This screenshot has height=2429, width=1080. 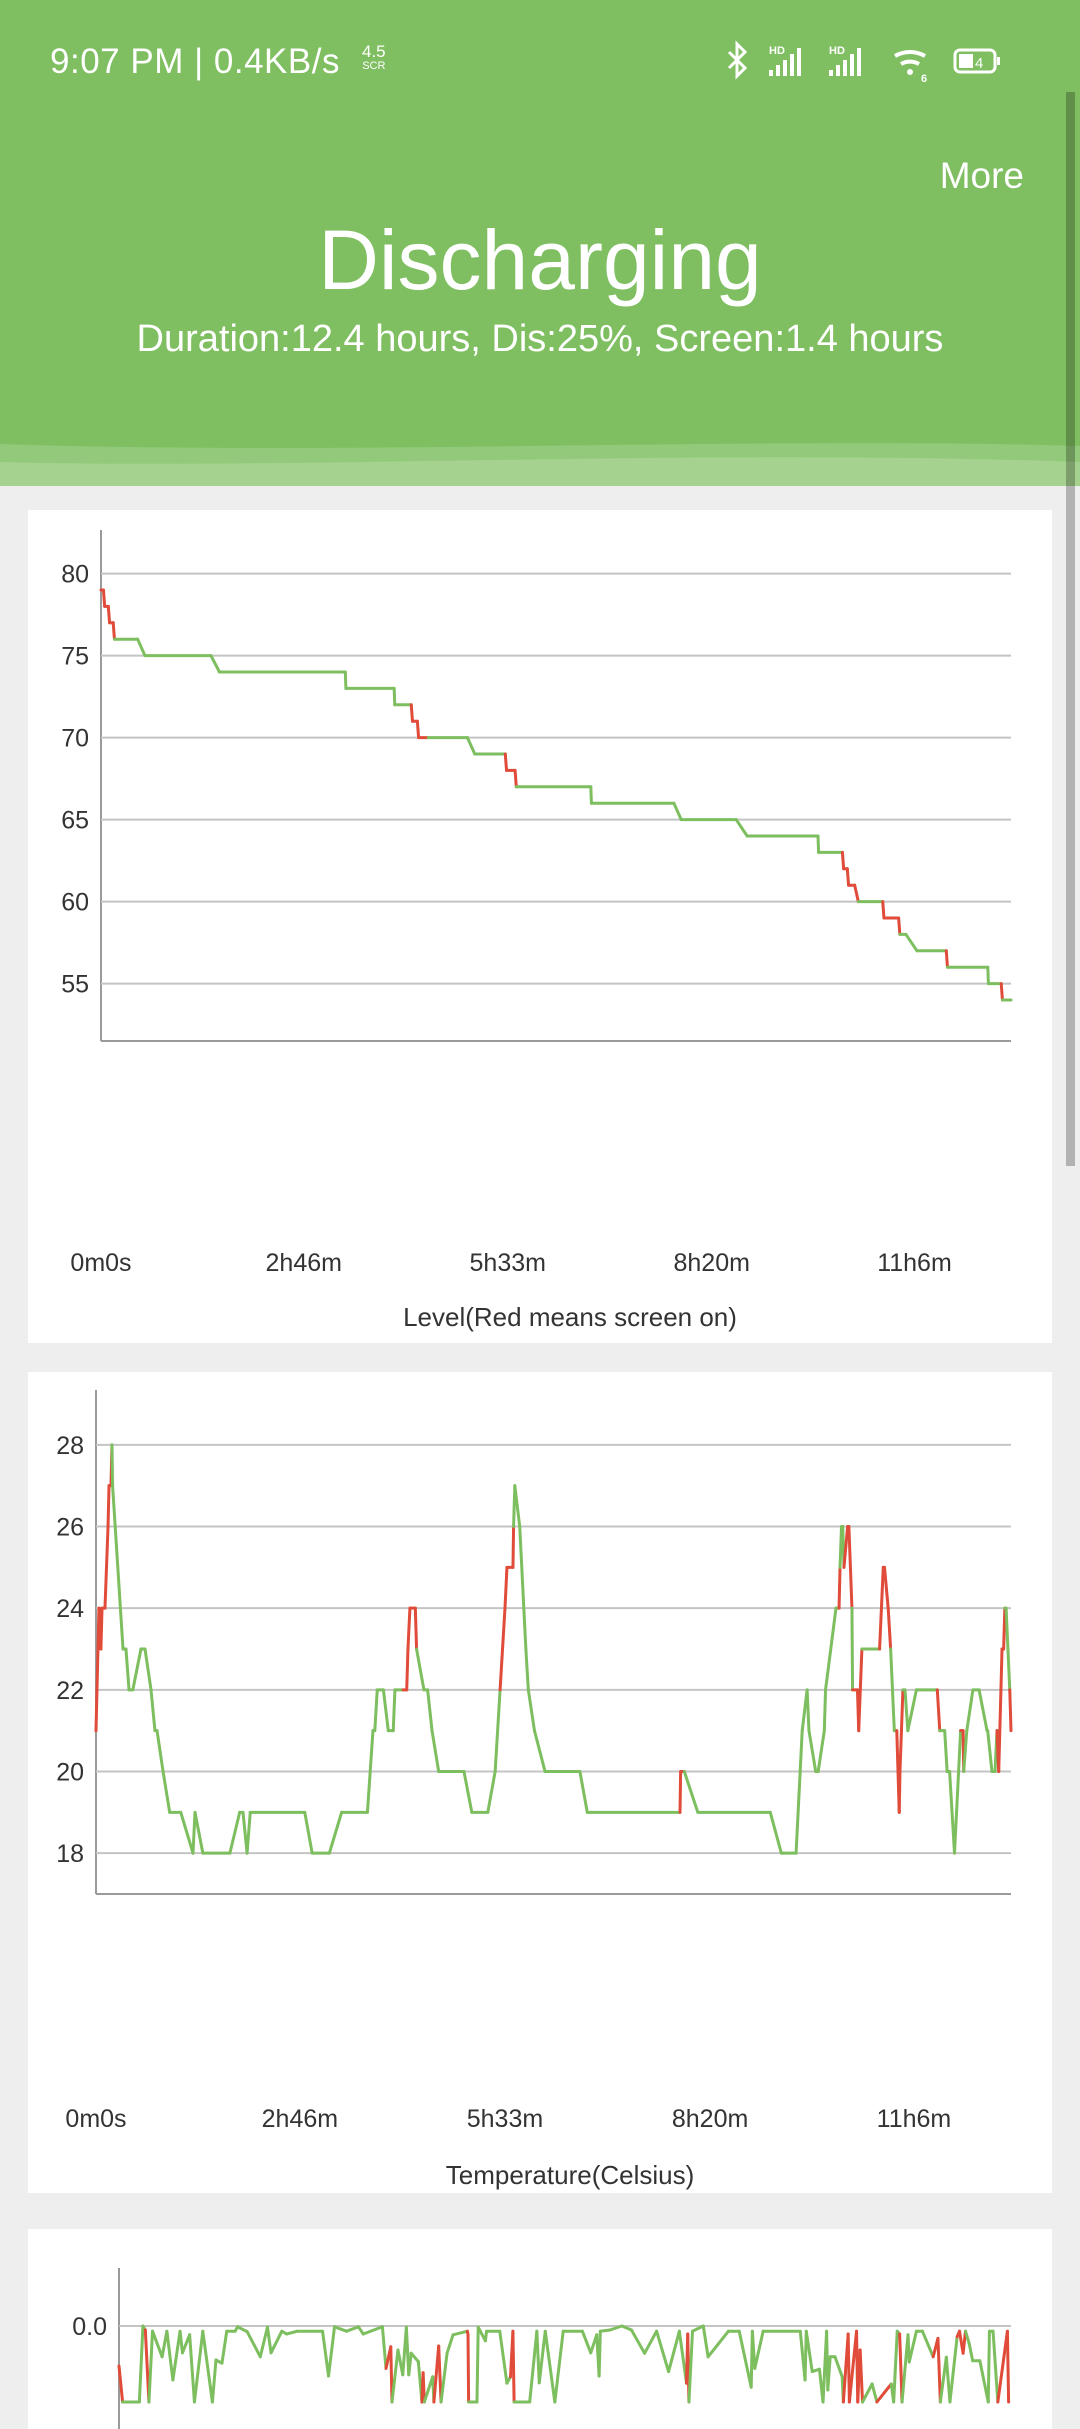 I want to click on network-speed-unit: SCR, so click(x=374, y=66).